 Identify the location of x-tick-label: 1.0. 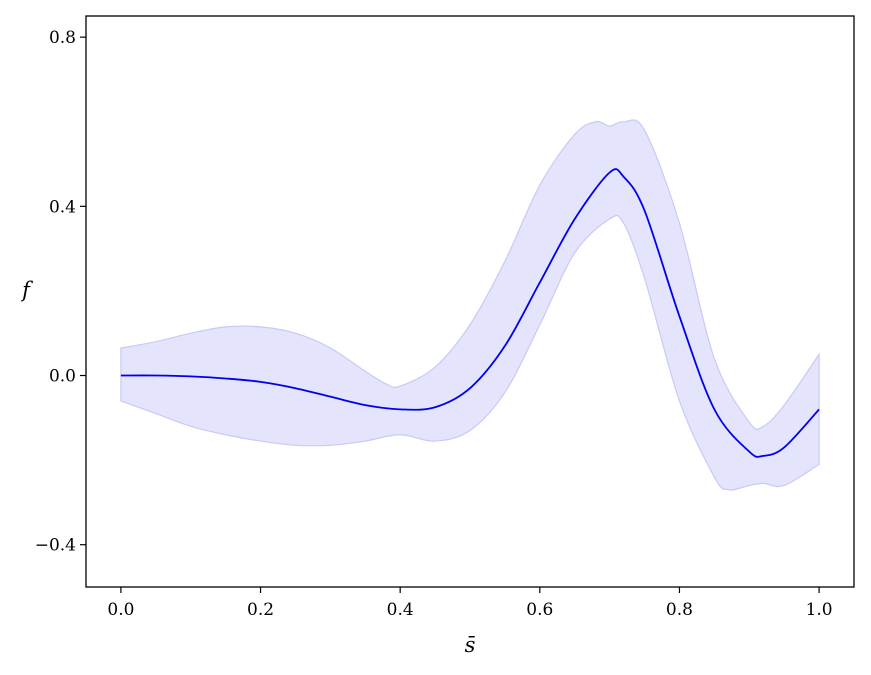
(819, 610).